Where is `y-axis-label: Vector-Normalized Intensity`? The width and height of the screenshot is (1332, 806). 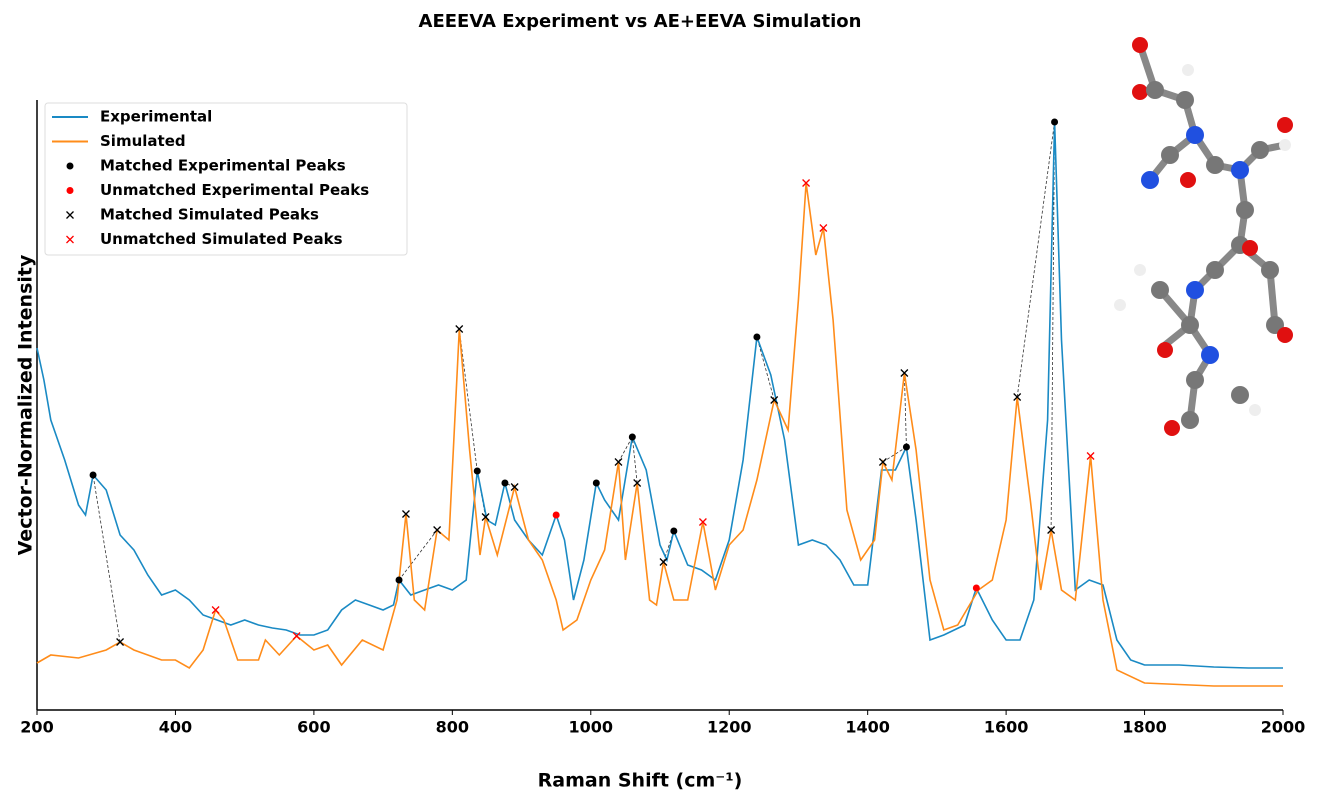
y-axis-label: Vector-Normalized Intensity is located at coordinates (26, 404).